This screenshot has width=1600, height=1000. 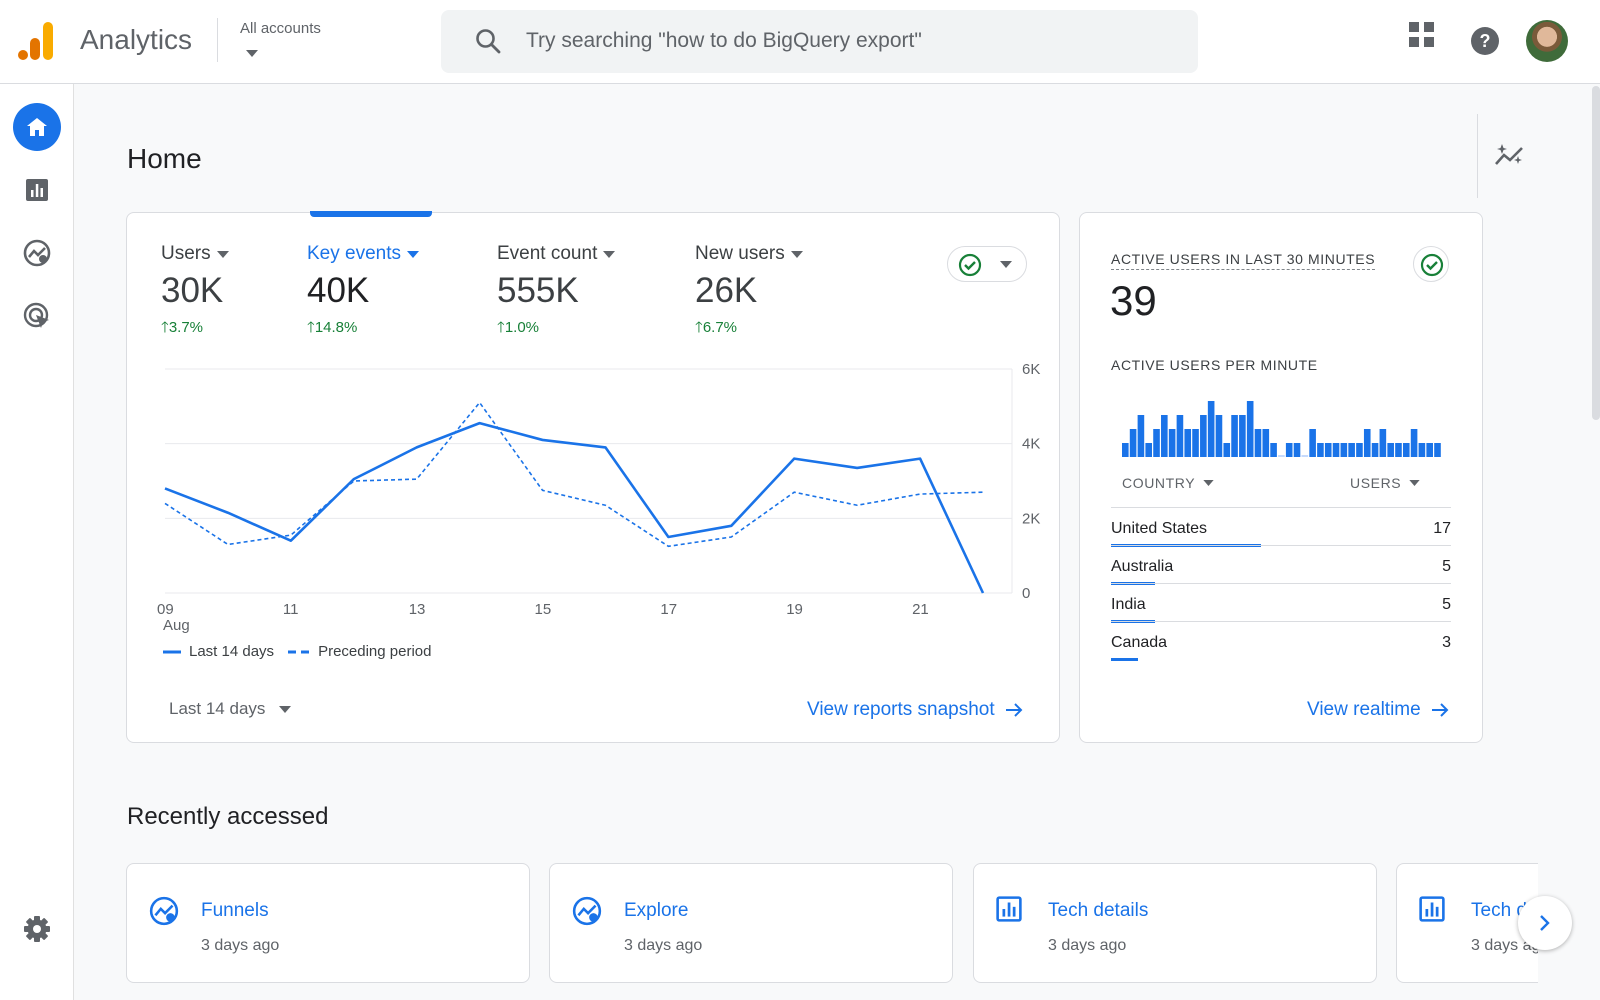 I want to click on metric-event-count: Event count 555K 🡑1.0%, so click(x=556, y=292).